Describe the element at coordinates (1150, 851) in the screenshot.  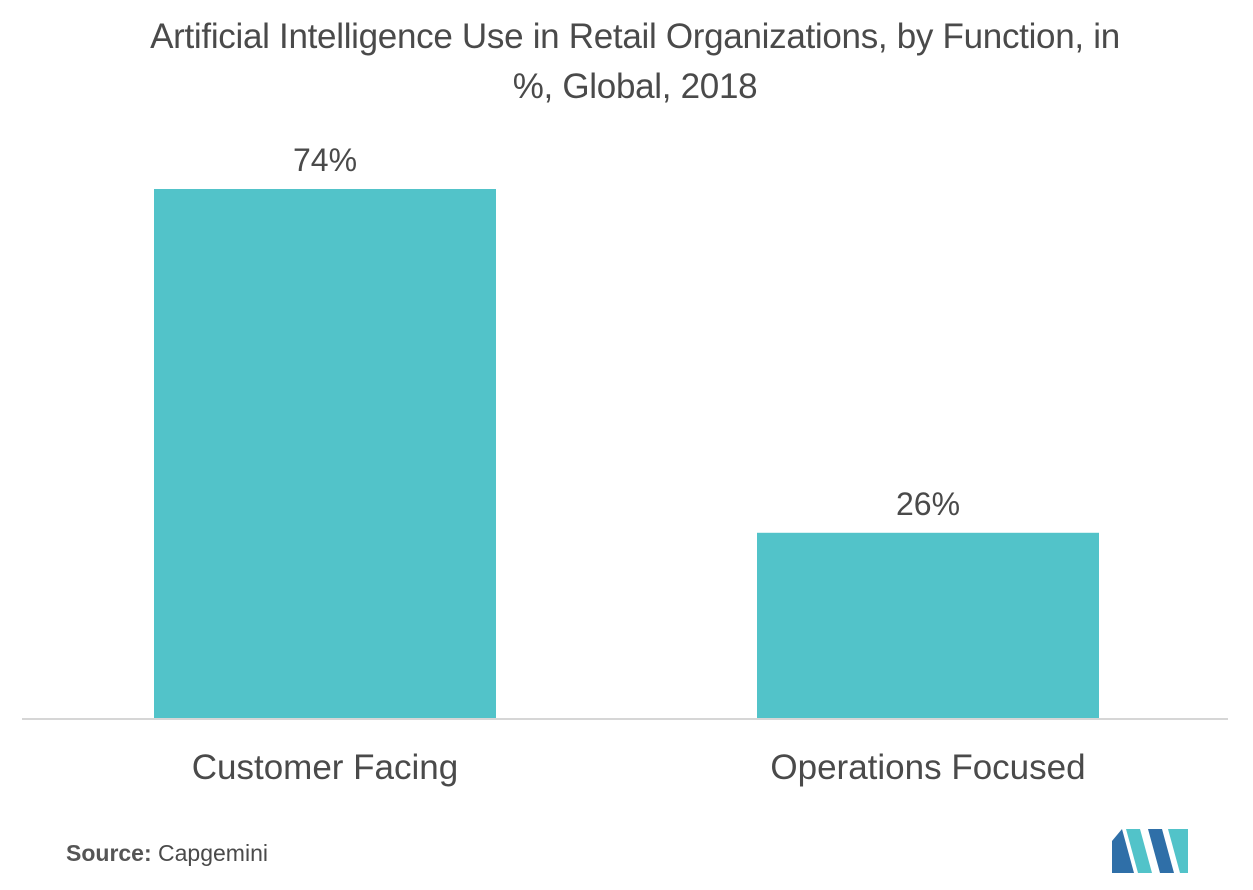
I see `mordor-intelligence-logo-icon` at that location.